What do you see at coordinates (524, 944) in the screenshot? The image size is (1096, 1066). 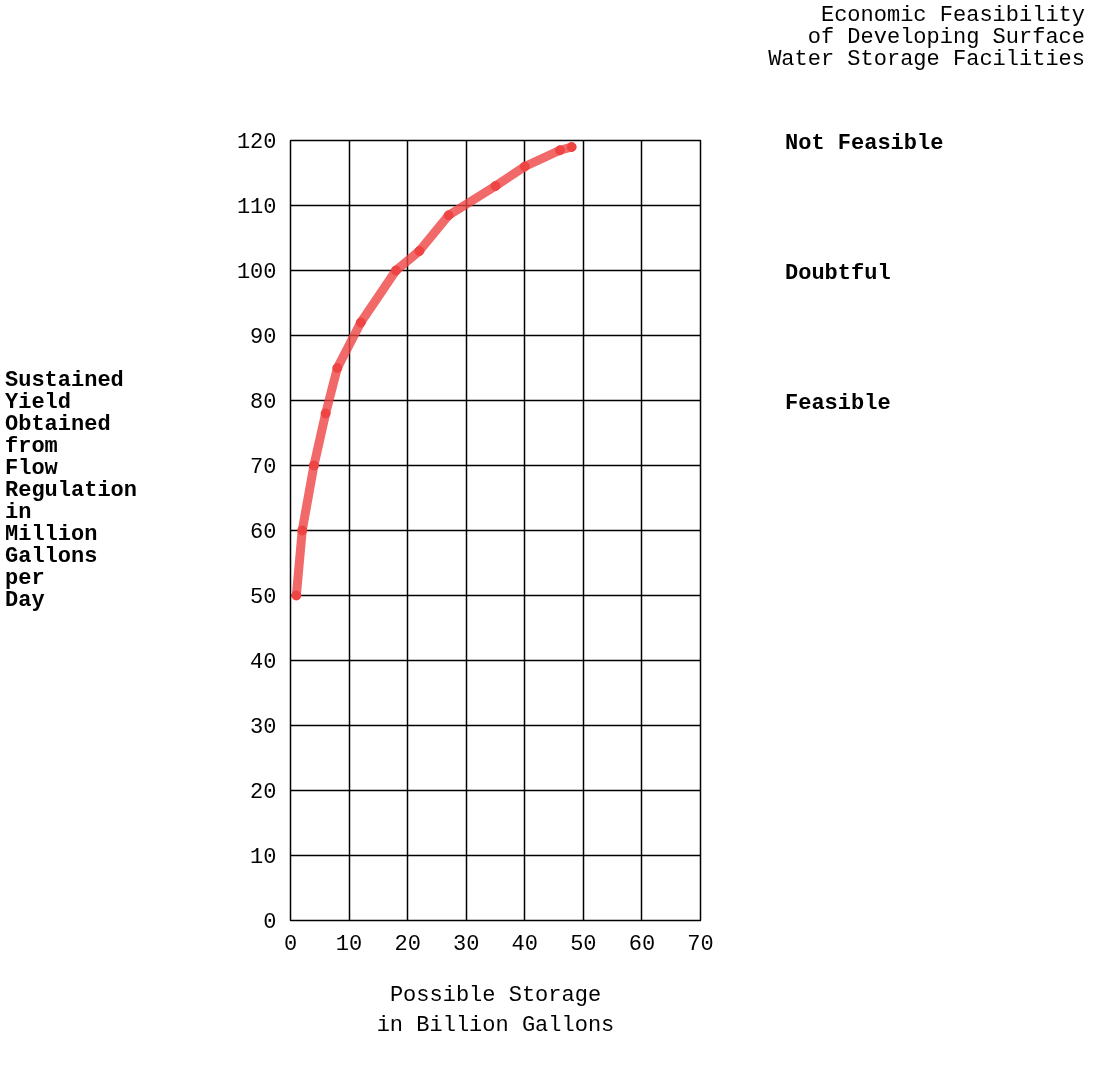 I see `x-tick-label: 40` at bounding box center [524, 944].